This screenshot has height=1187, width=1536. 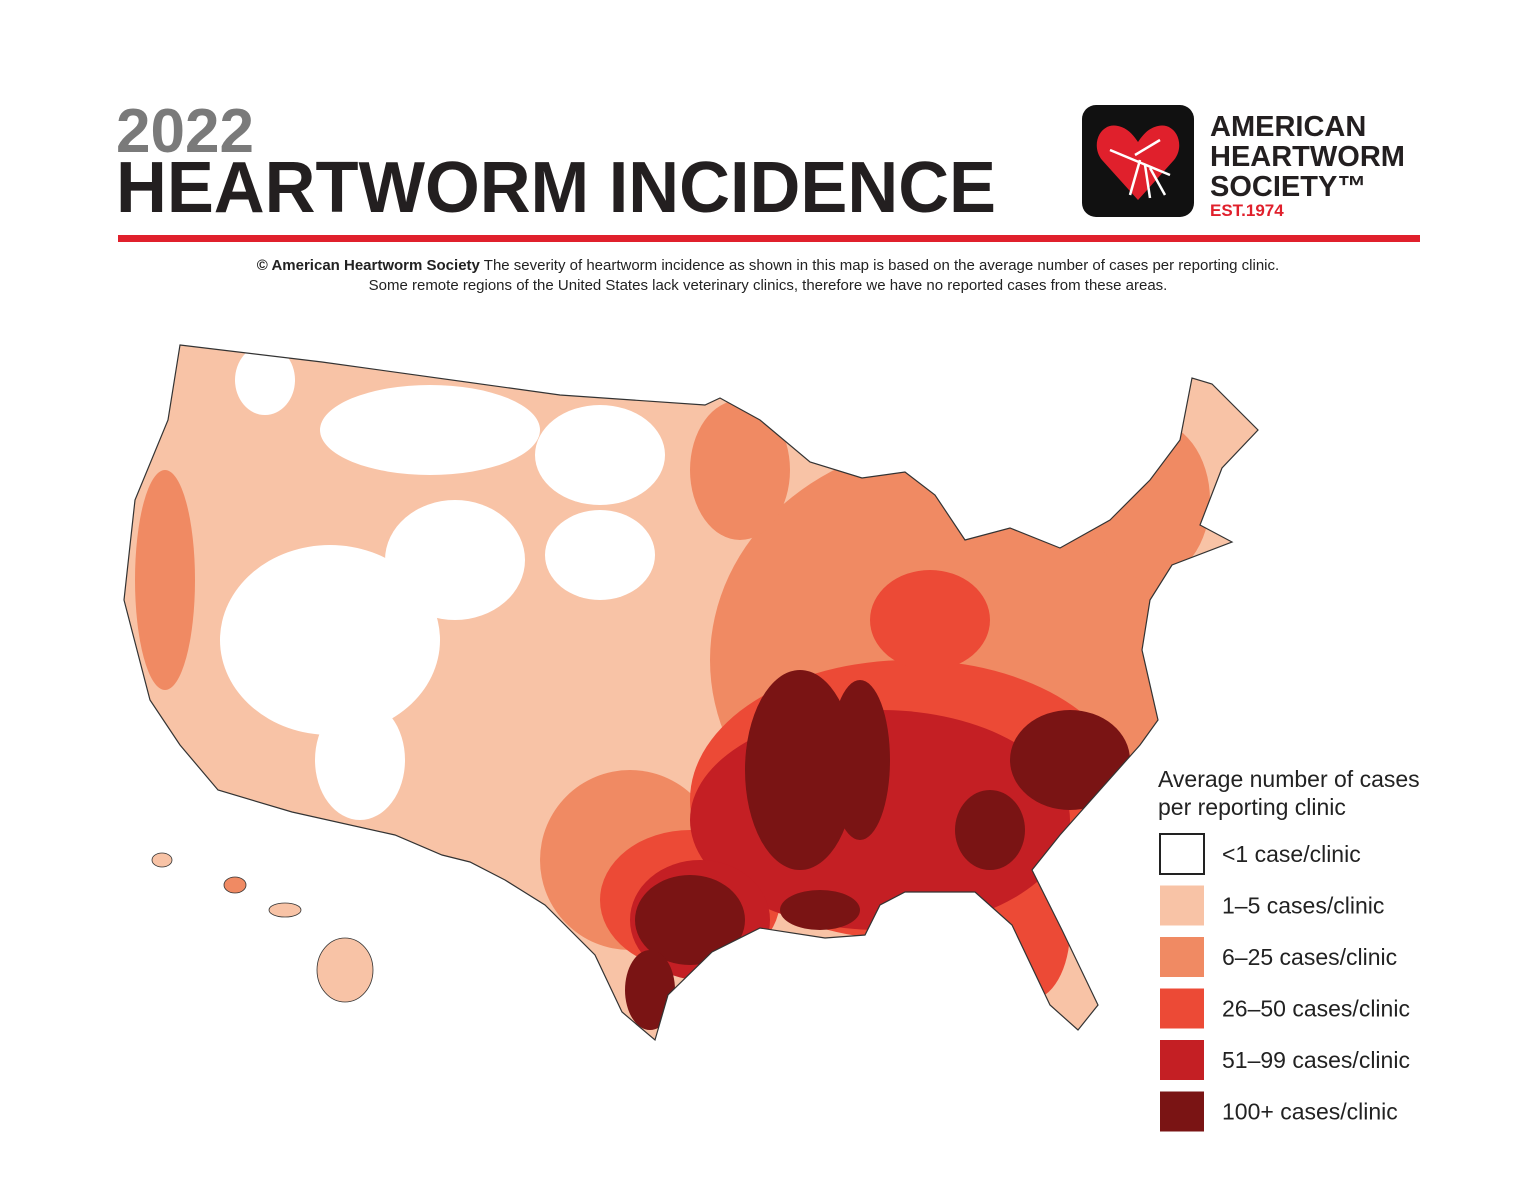 I want to click on legend-label: 100+ cases/clinic, so click(x=1310, y=1112).